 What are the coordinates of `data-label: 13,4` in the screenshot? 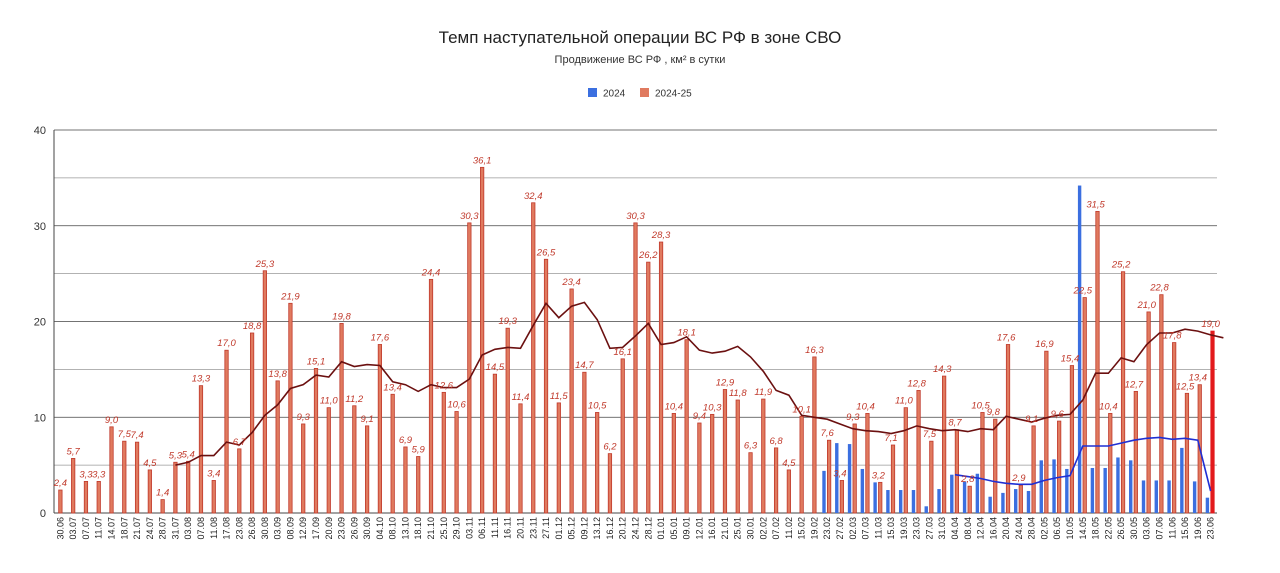 It's located at (1198, 378).